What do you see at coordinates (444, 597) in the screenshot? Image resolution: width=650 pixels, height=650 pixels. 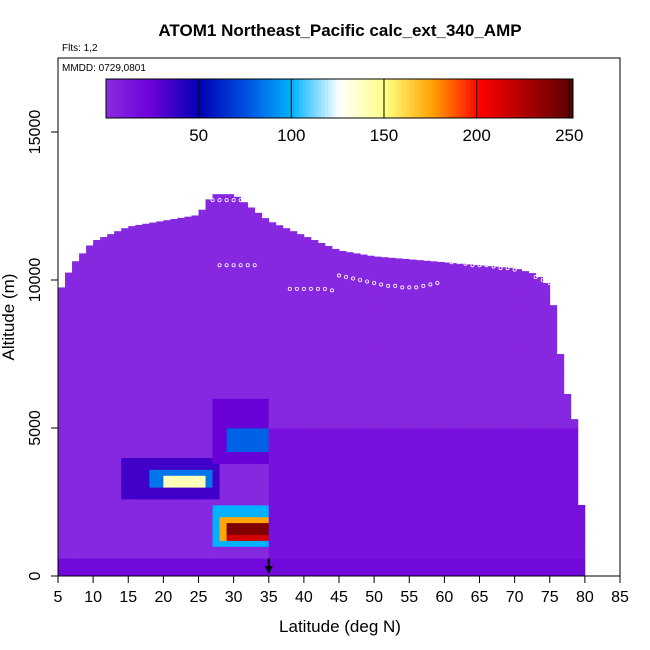 I see `x-tick-label: 60` at bounding box center [444, 597].